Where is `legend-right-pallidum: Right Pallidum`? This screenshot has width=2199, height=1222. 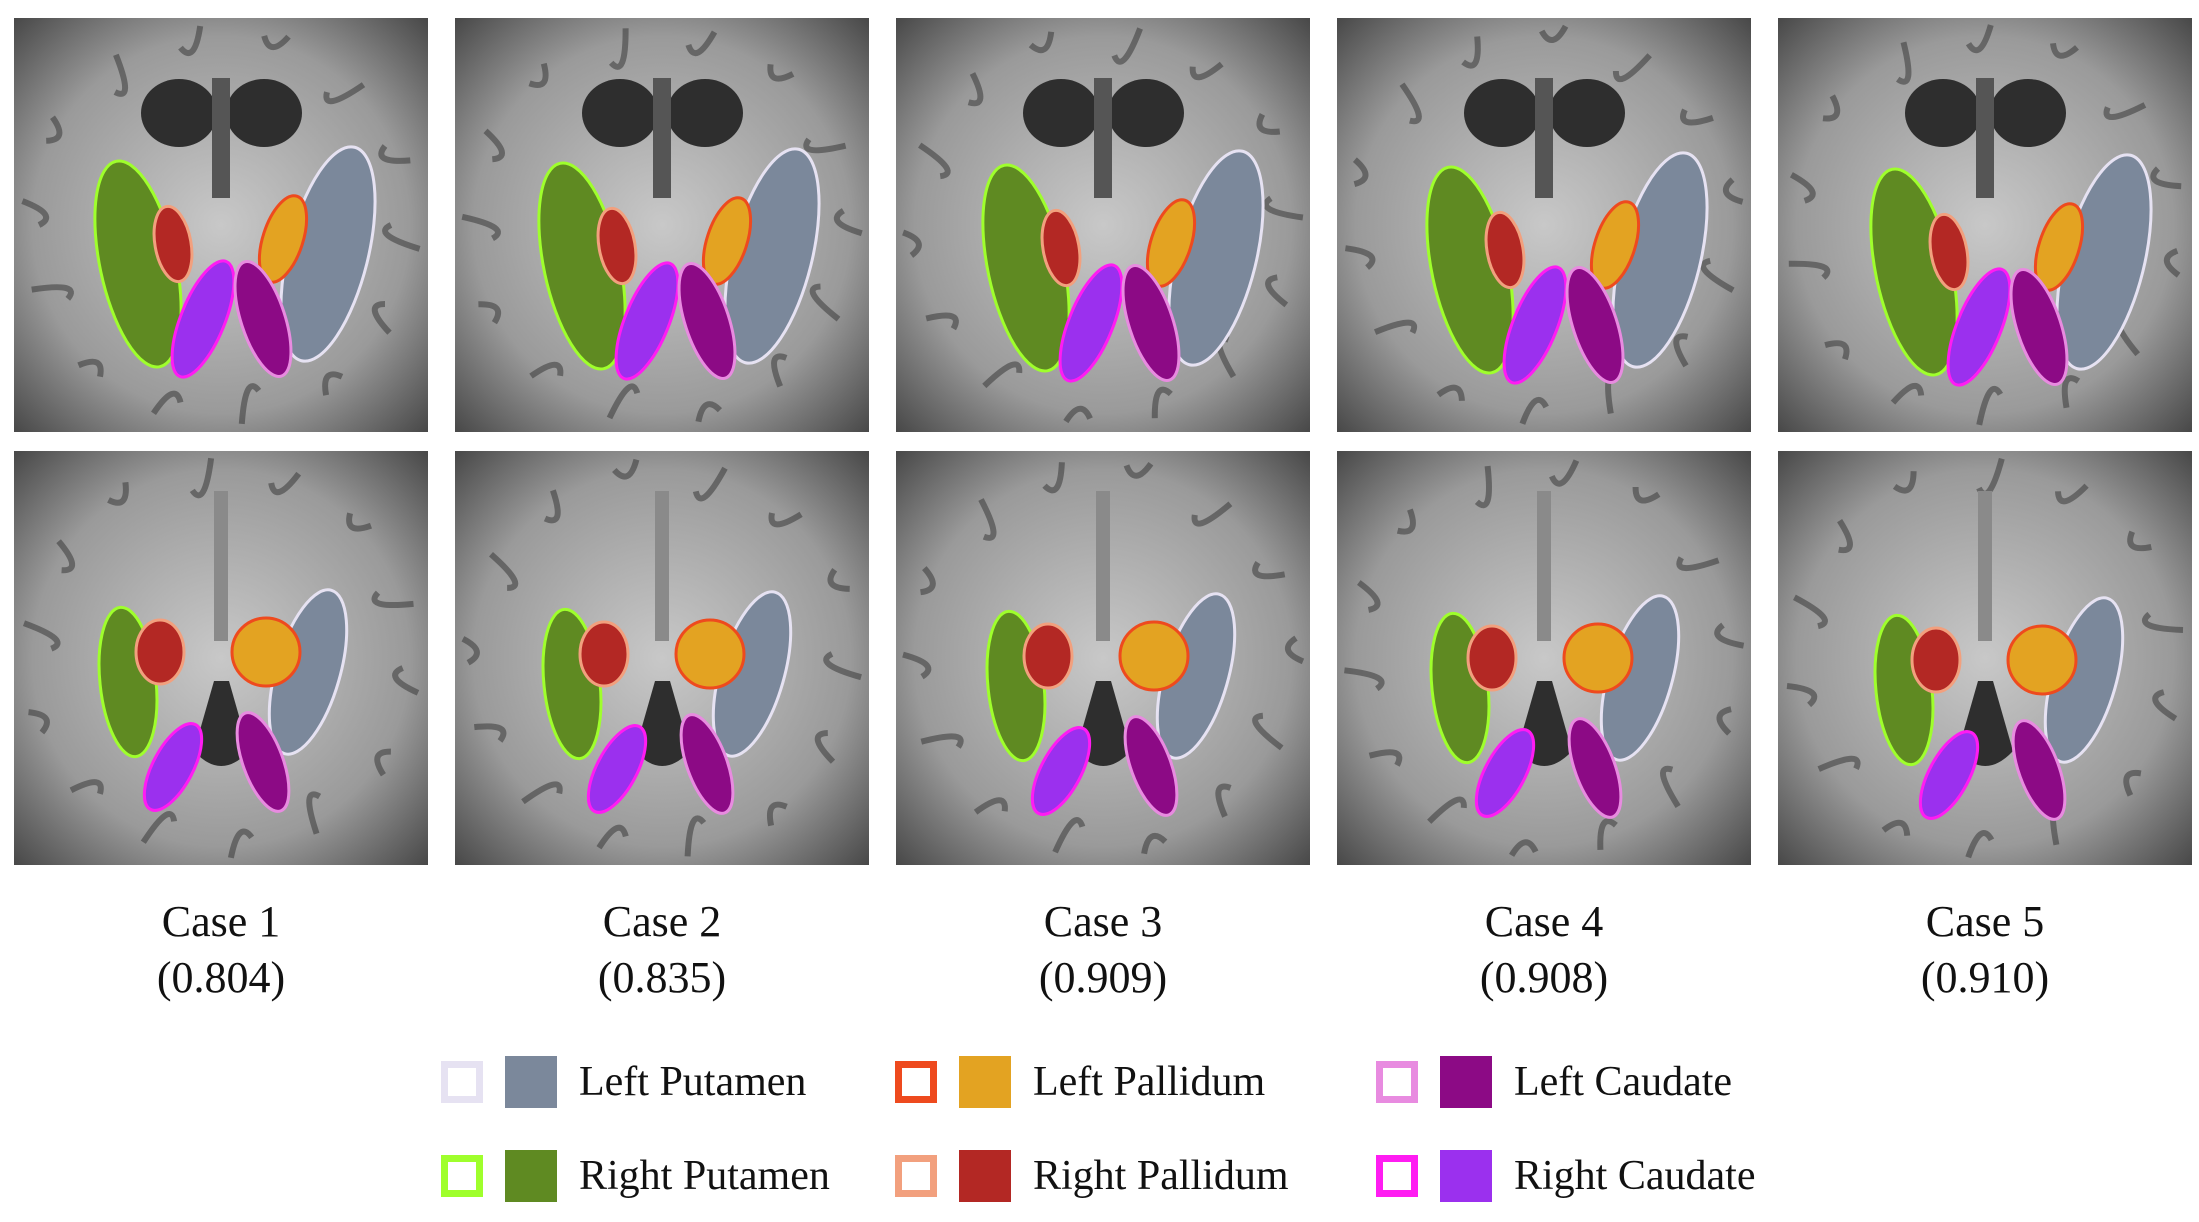 legend-right-pallidum: Right Pallidum is located at coordinates (1092, 1176).